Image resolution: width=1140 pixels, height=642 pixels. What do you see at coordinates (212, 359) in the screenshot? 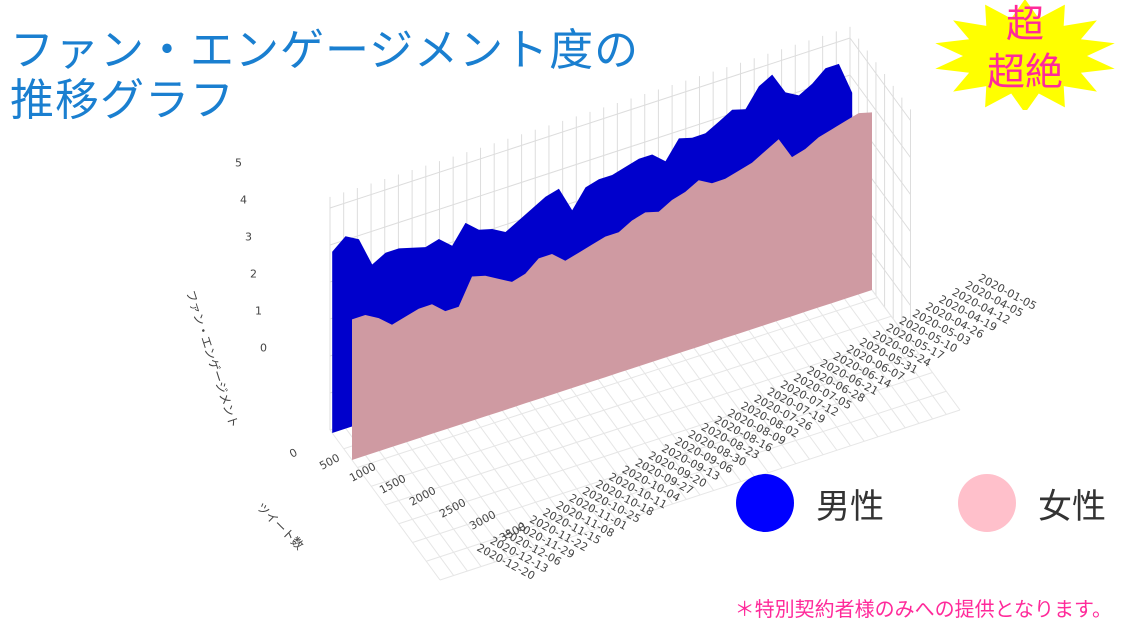
I see `z-axis-title: ファン・エンゲージメント` at bounding box center [212, 359].